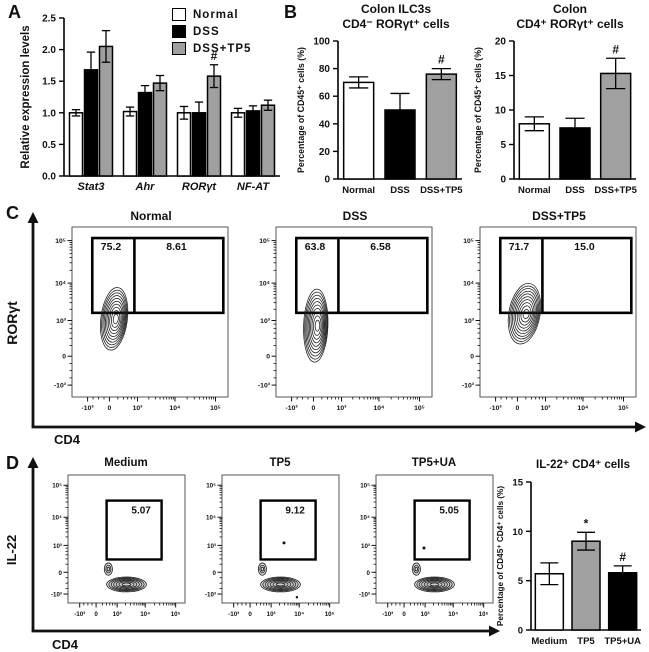 The width and height of the screenshot is (649, 652). I want to click on legend-item-normal: Normal, so click(211, 14).